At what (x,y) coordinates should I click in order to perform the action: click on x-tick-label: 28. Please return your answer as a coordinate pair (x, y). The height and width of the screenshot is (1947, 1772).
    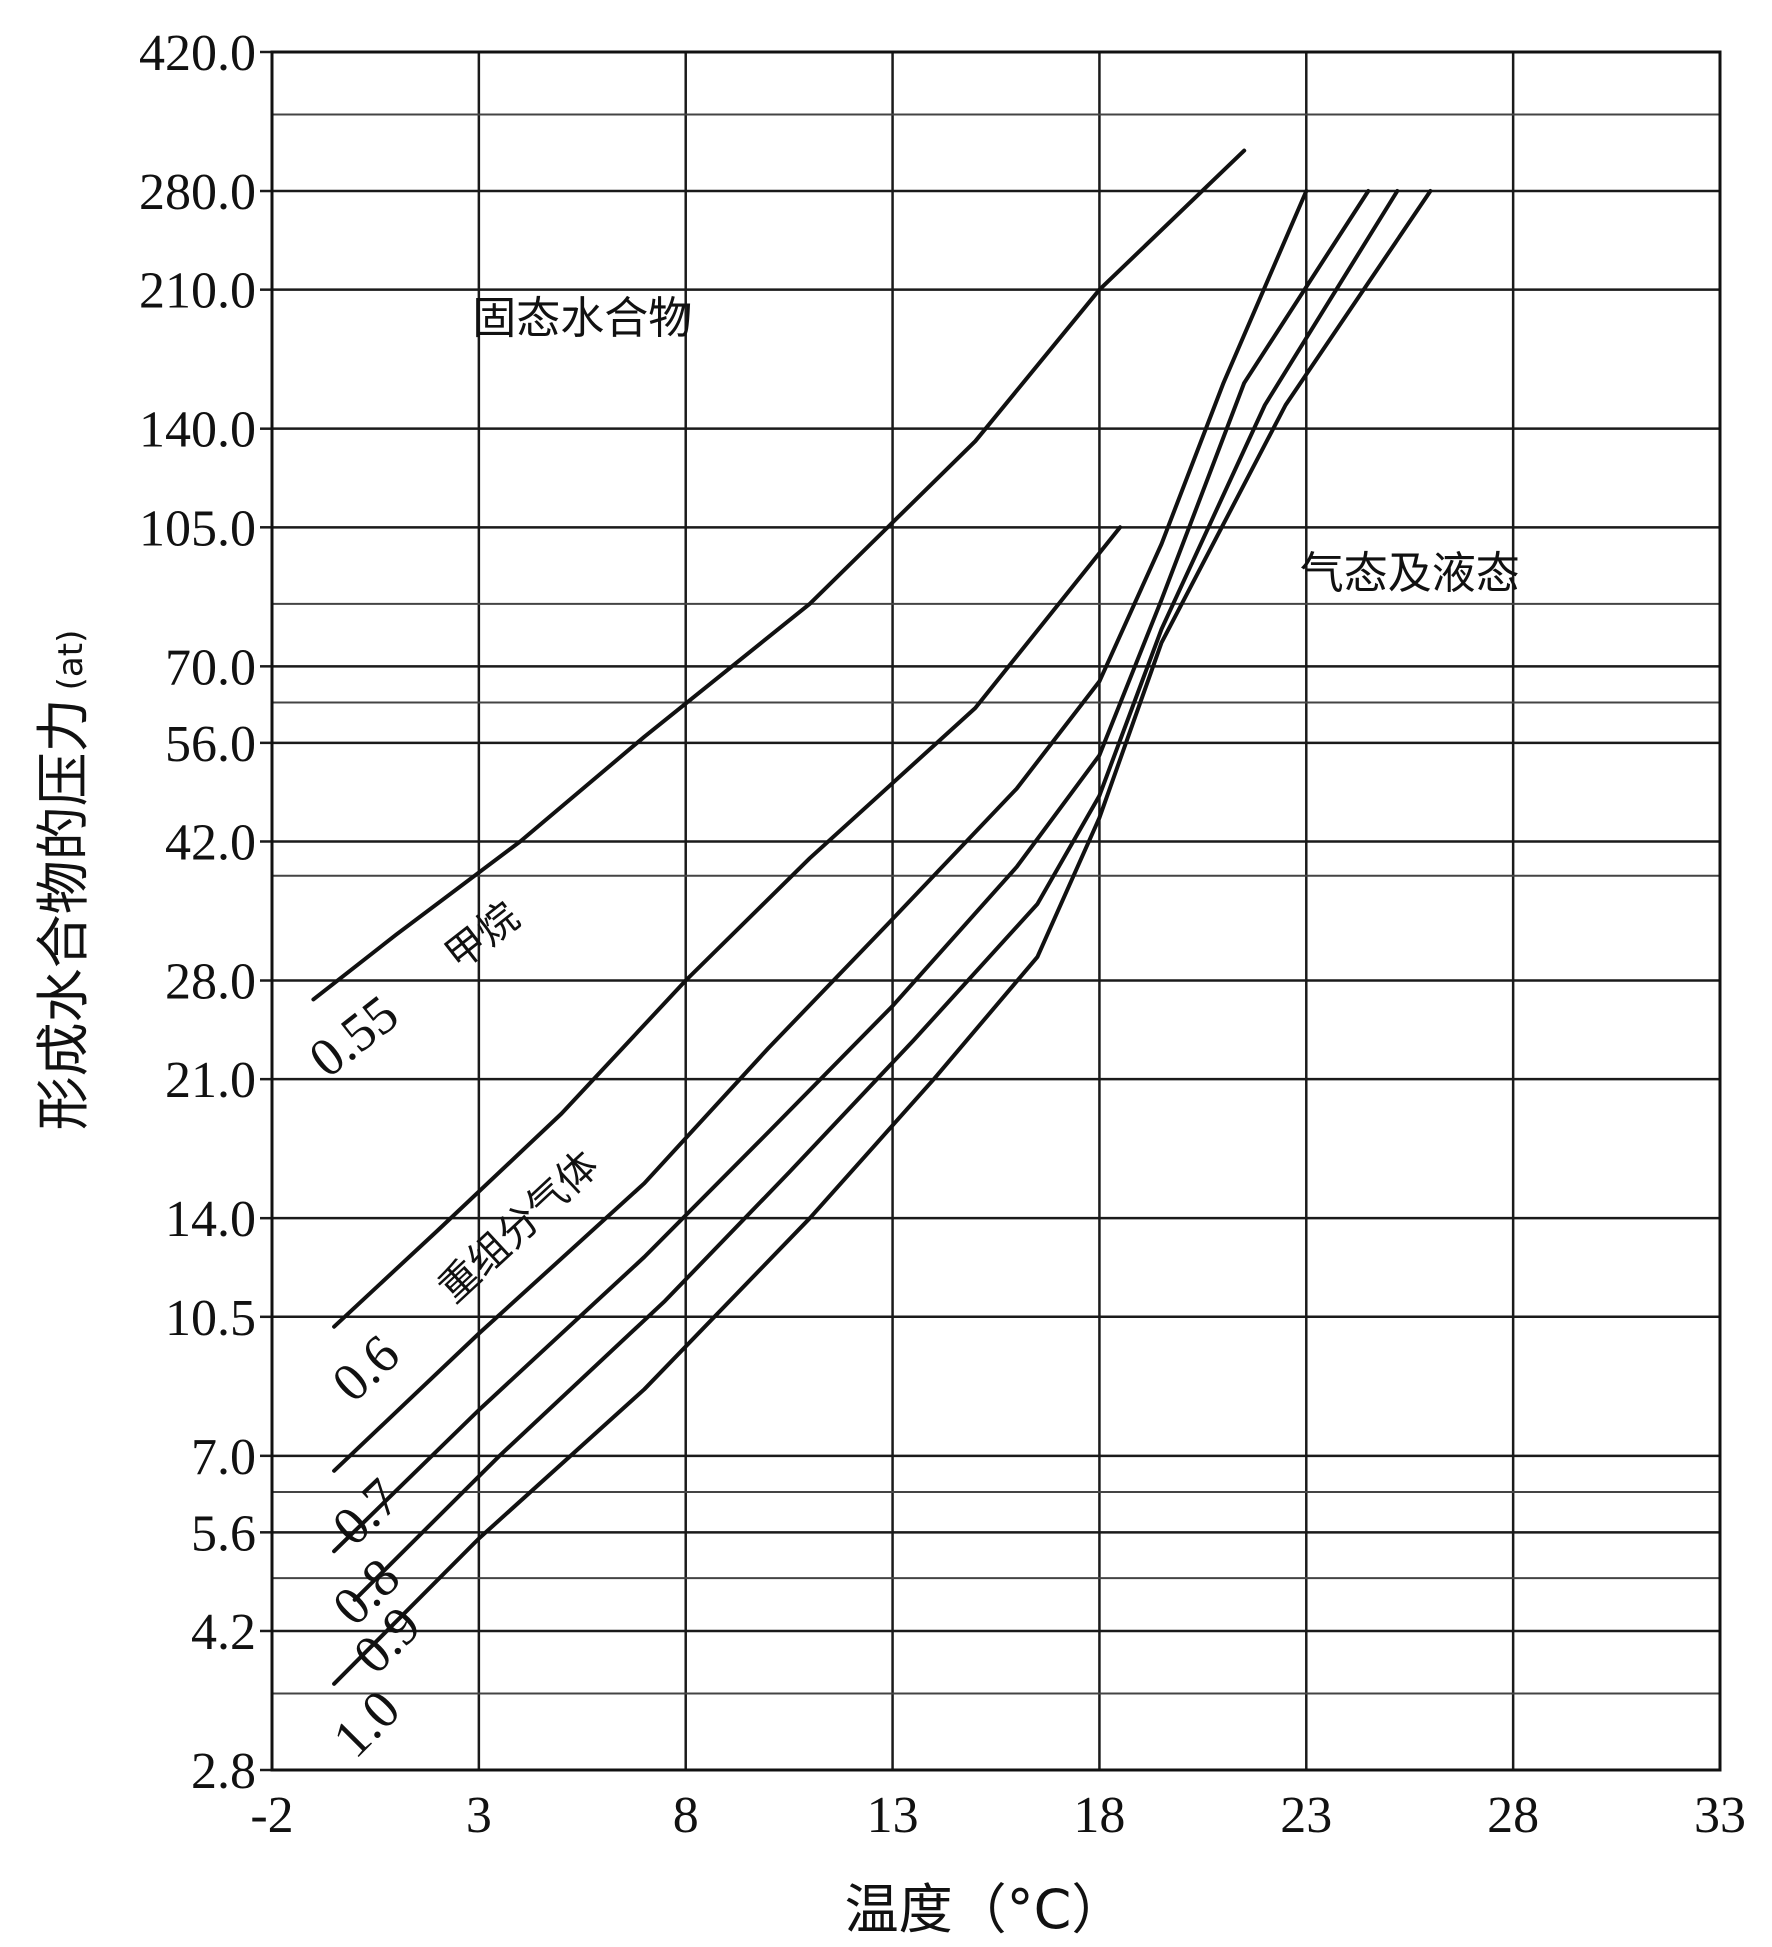
    Looking at the image, I should click on (1513, 1815).